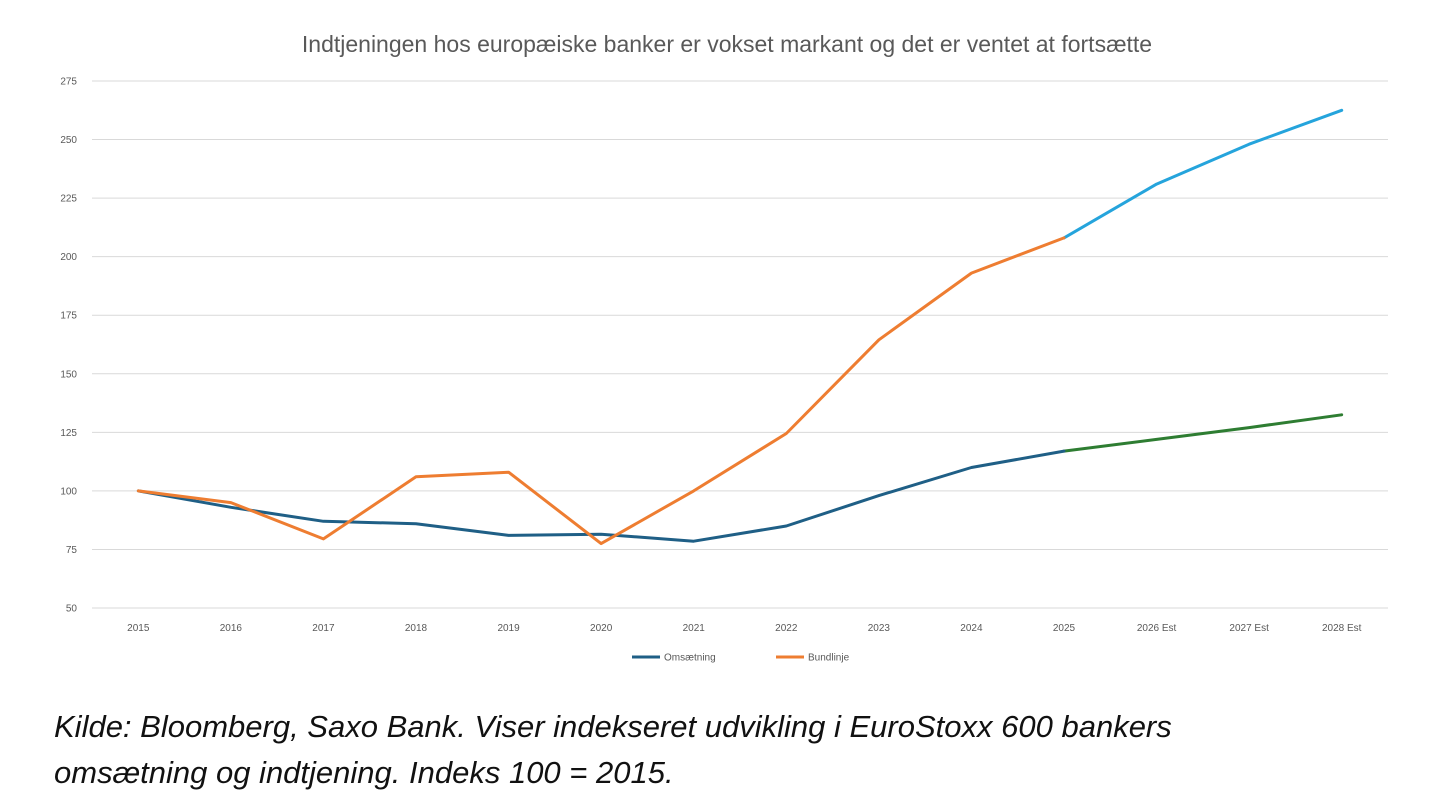 The width and height of the screenshot is (1440, 811). Describe the element at coordinates (138, 628) in the screenshot. I see `x-tick-label: 2015` at that location.